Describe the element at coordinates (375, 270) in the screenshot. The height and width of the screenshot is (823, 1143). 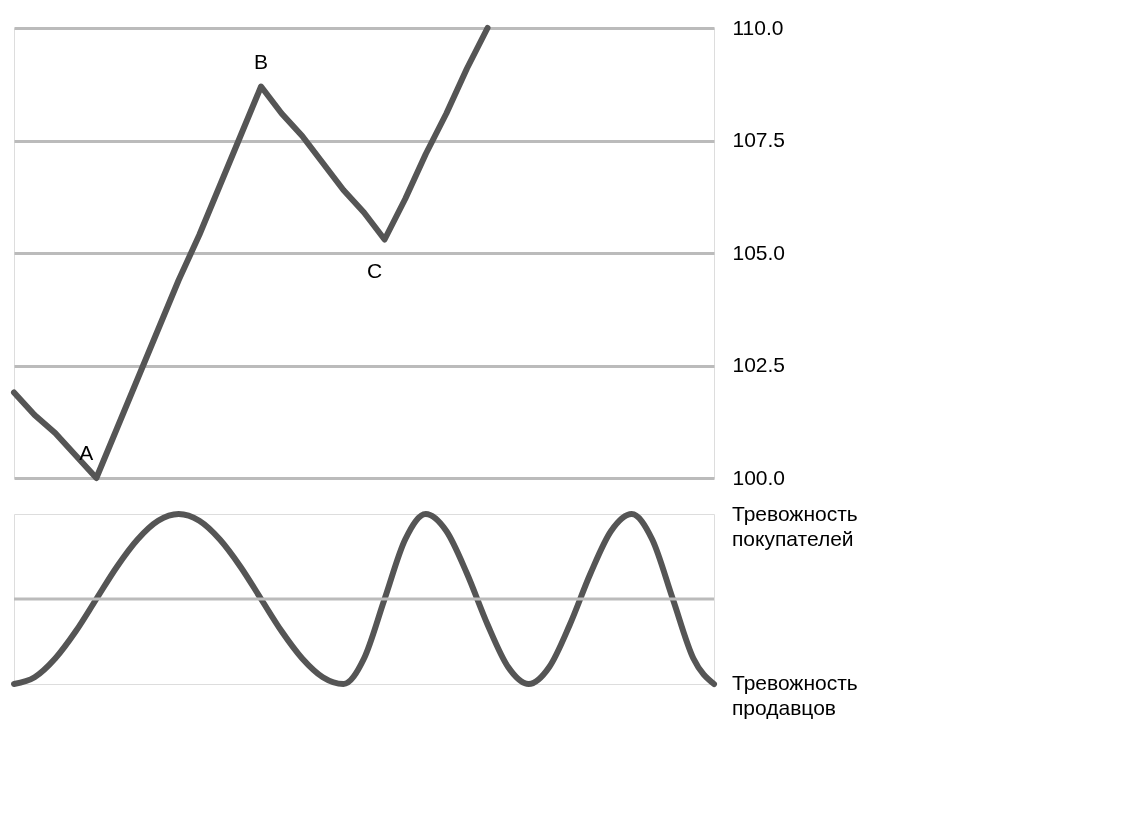
I see `annotation: C` at that location.